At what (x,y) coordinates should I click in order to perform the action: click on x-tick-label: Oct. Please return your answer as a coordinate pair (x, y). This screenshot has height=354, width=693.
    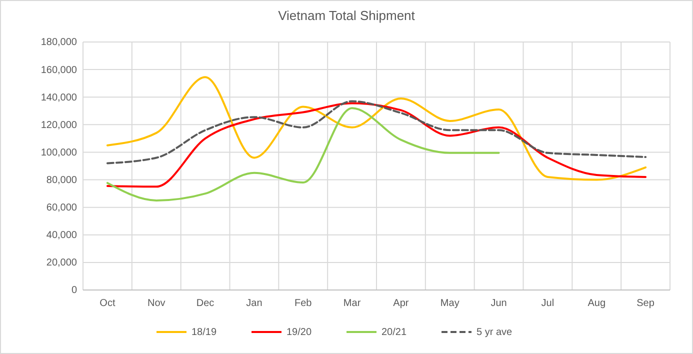
    Looking at the image, I should click on (108, 303).